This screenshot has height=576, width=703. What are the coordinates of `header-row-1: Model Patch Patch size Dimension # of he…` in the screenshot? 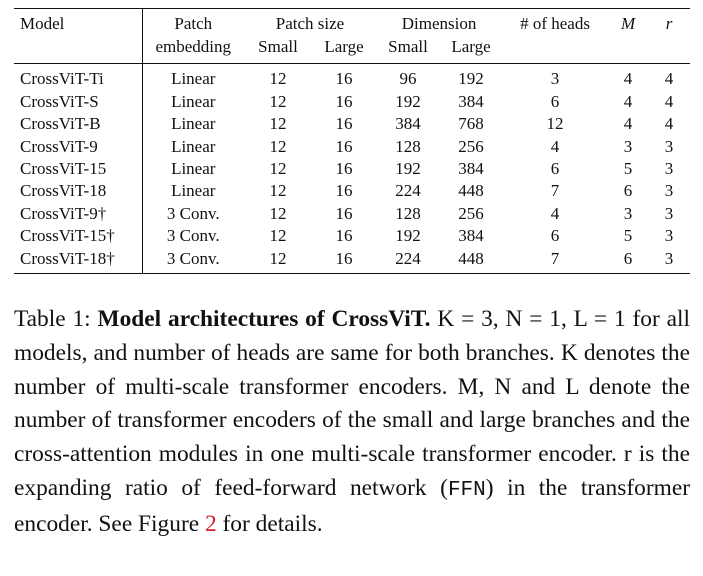 It's located at (352, 22).